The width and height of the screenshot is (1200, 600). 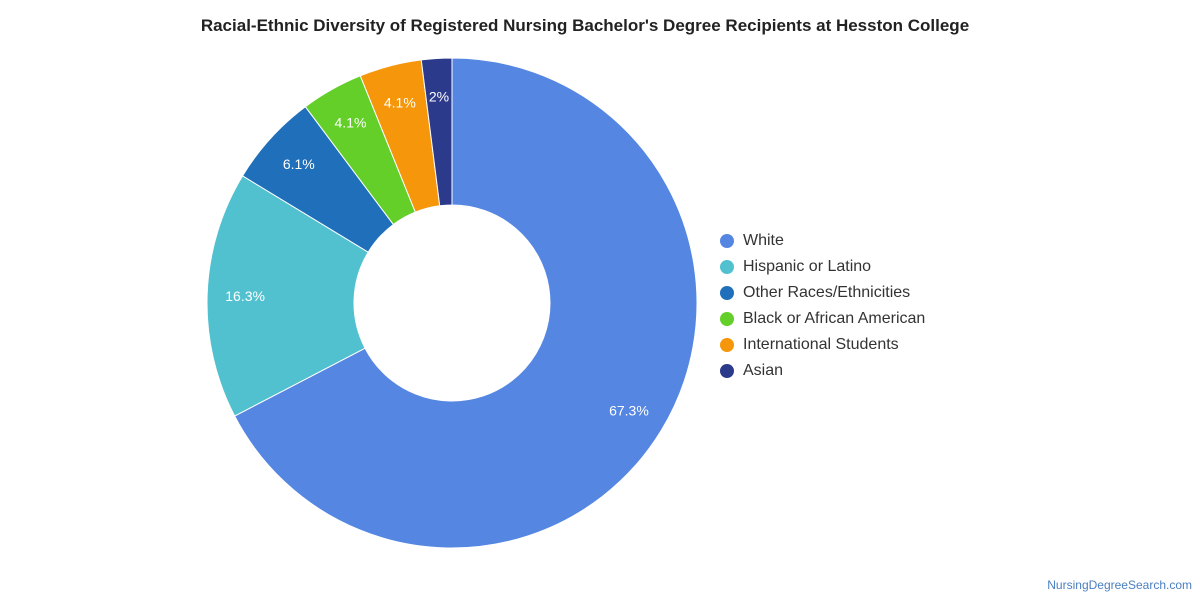 What do you see at coordinates (1119, 585) in the screenshot?
I see `source-credit: NursingDegreeSearch.com` at bounding box center [1119, 585].